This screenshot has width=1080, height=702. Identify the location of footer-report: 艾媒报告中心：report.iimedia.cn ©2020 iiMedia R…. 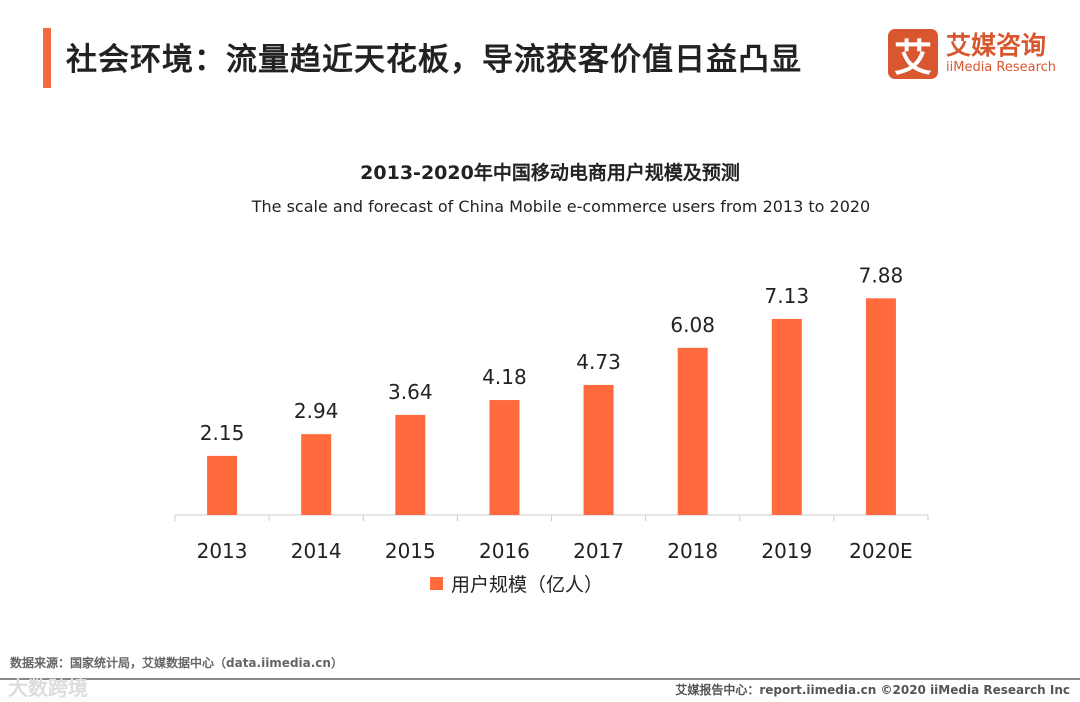
(872, 690).